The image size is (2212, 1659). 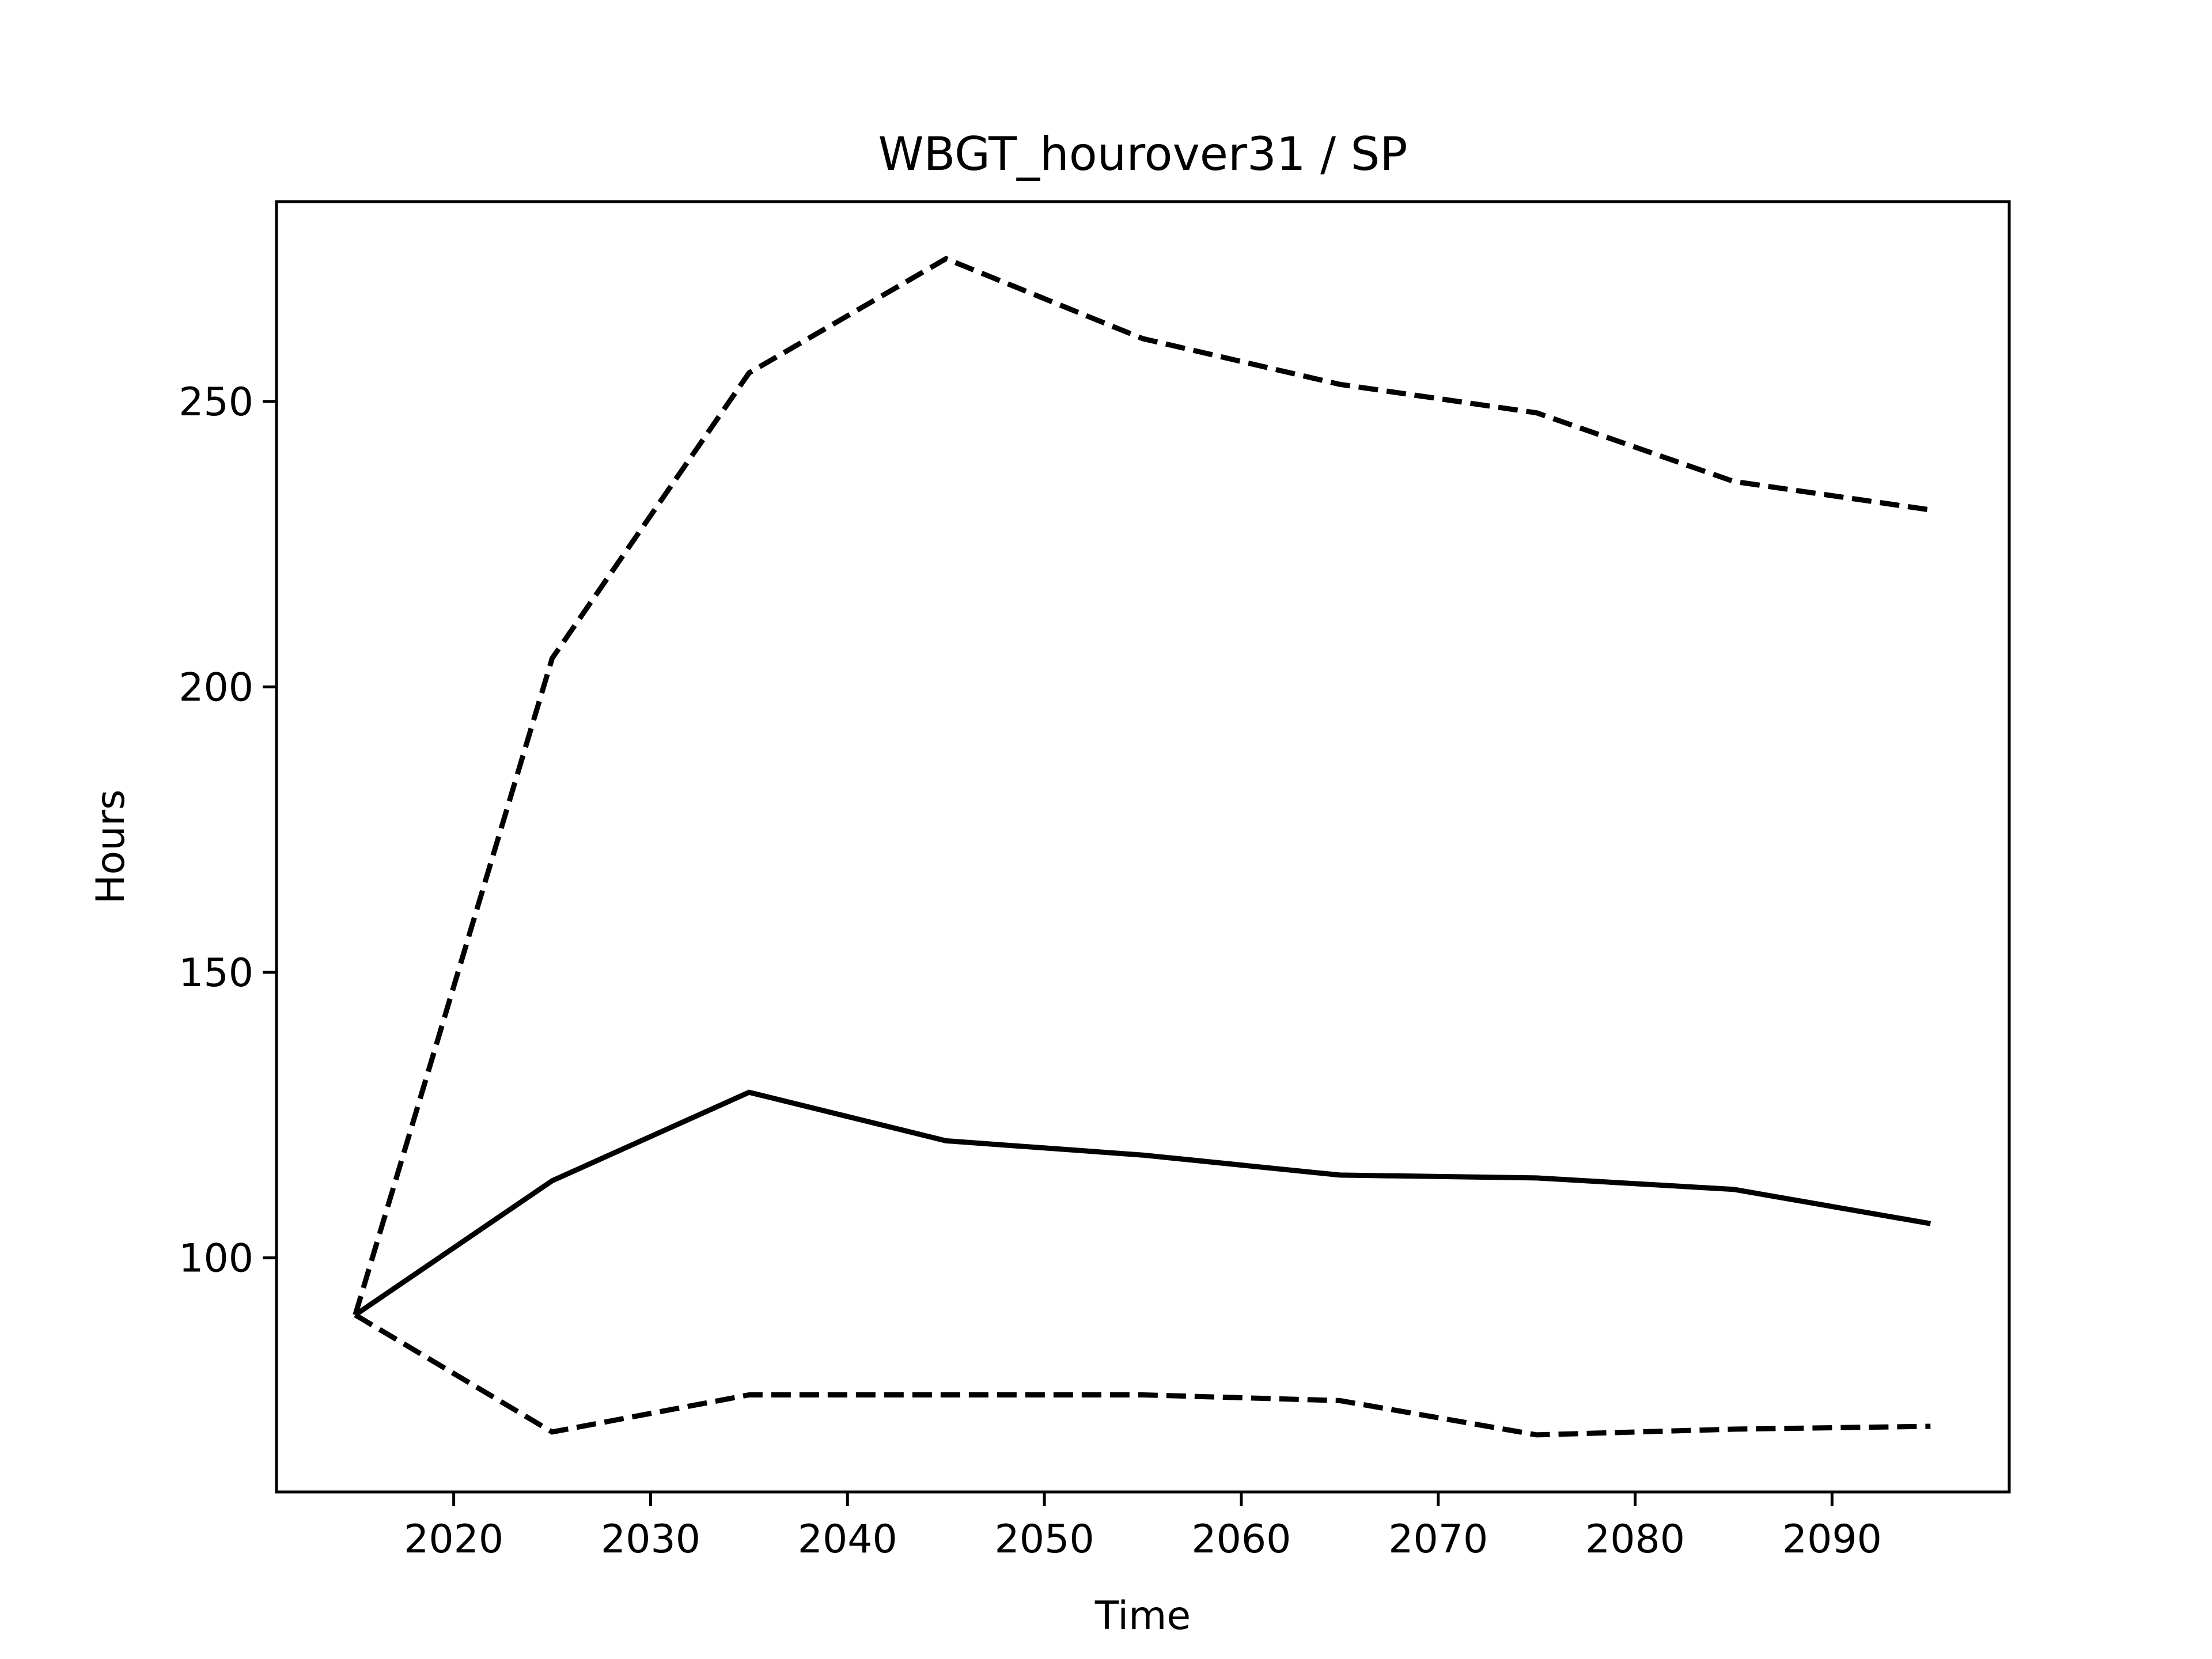 I want to click on chart-title: WBGT_hourover31 / SP, so click(x=1142, y=154).